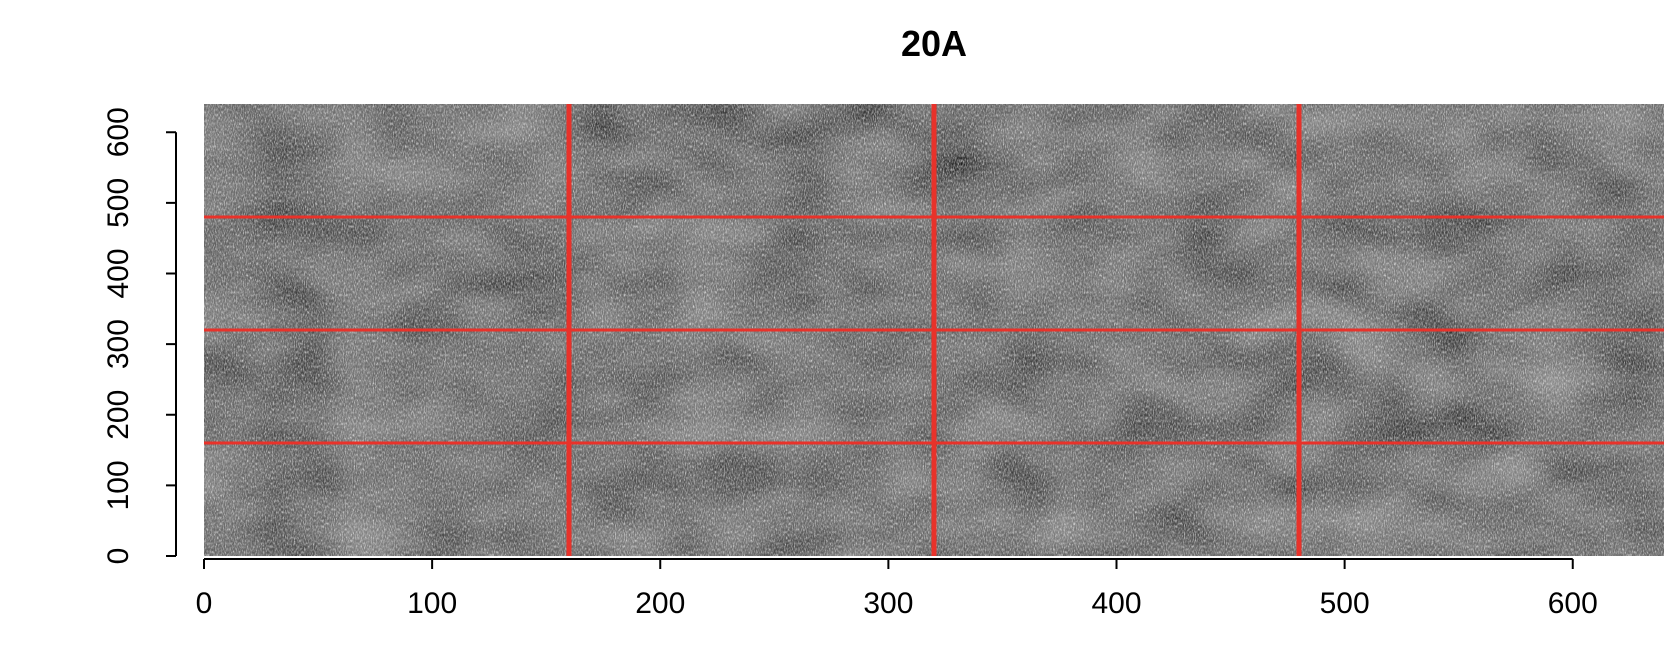 Image resolution: width=1680 pixels, height=654 pixels. What do you see at coordinates (118, 132) in the screenshot?
I see `y-tick-label: 600` at bounding box center [118, 132].